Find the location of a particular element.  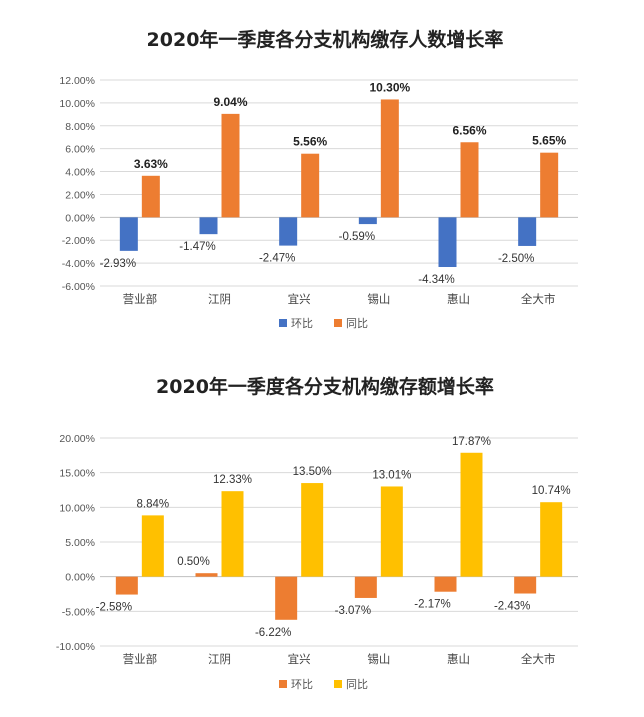

y-tick-label: -6.00% is located at coordinates (78, 287).